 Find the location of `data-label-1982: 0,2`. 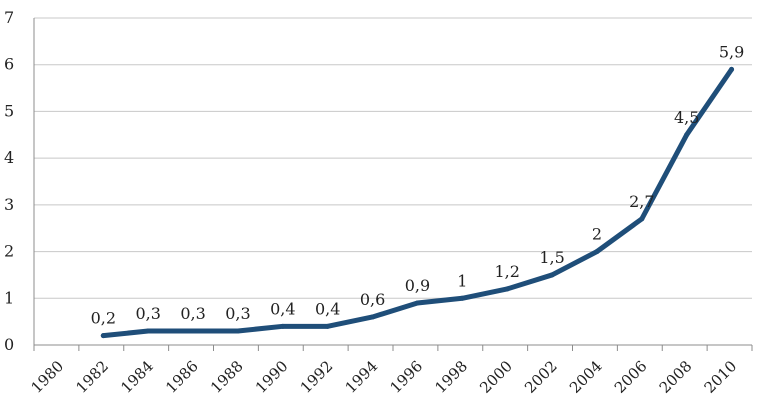

data-label-1982: 0,2 is located at coordinates (103, 318).